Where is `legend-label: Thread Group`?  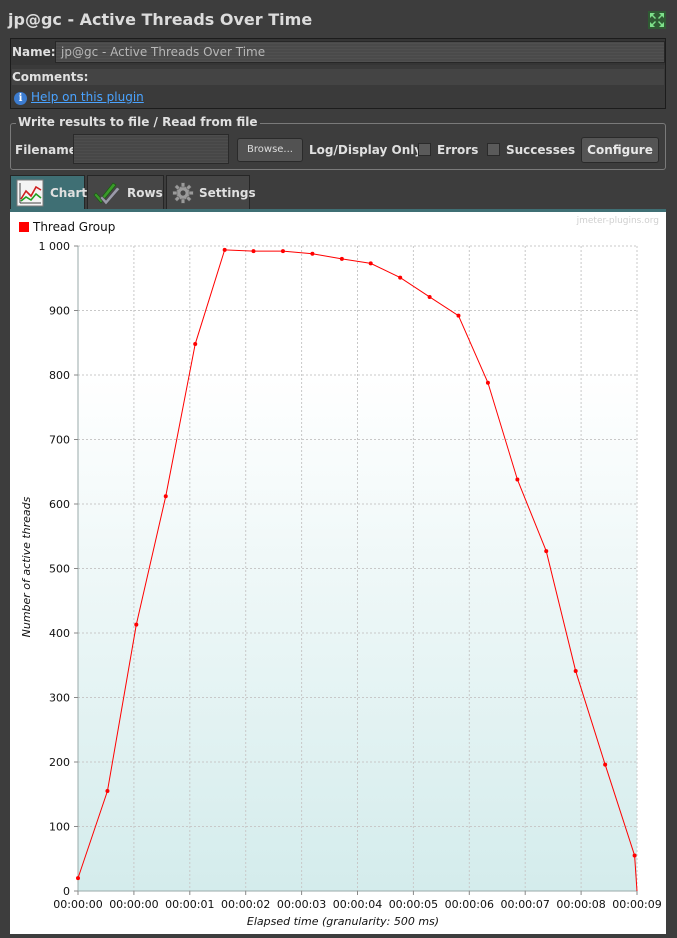 legend-label: Thread Group is located at coordinates (73, 227).